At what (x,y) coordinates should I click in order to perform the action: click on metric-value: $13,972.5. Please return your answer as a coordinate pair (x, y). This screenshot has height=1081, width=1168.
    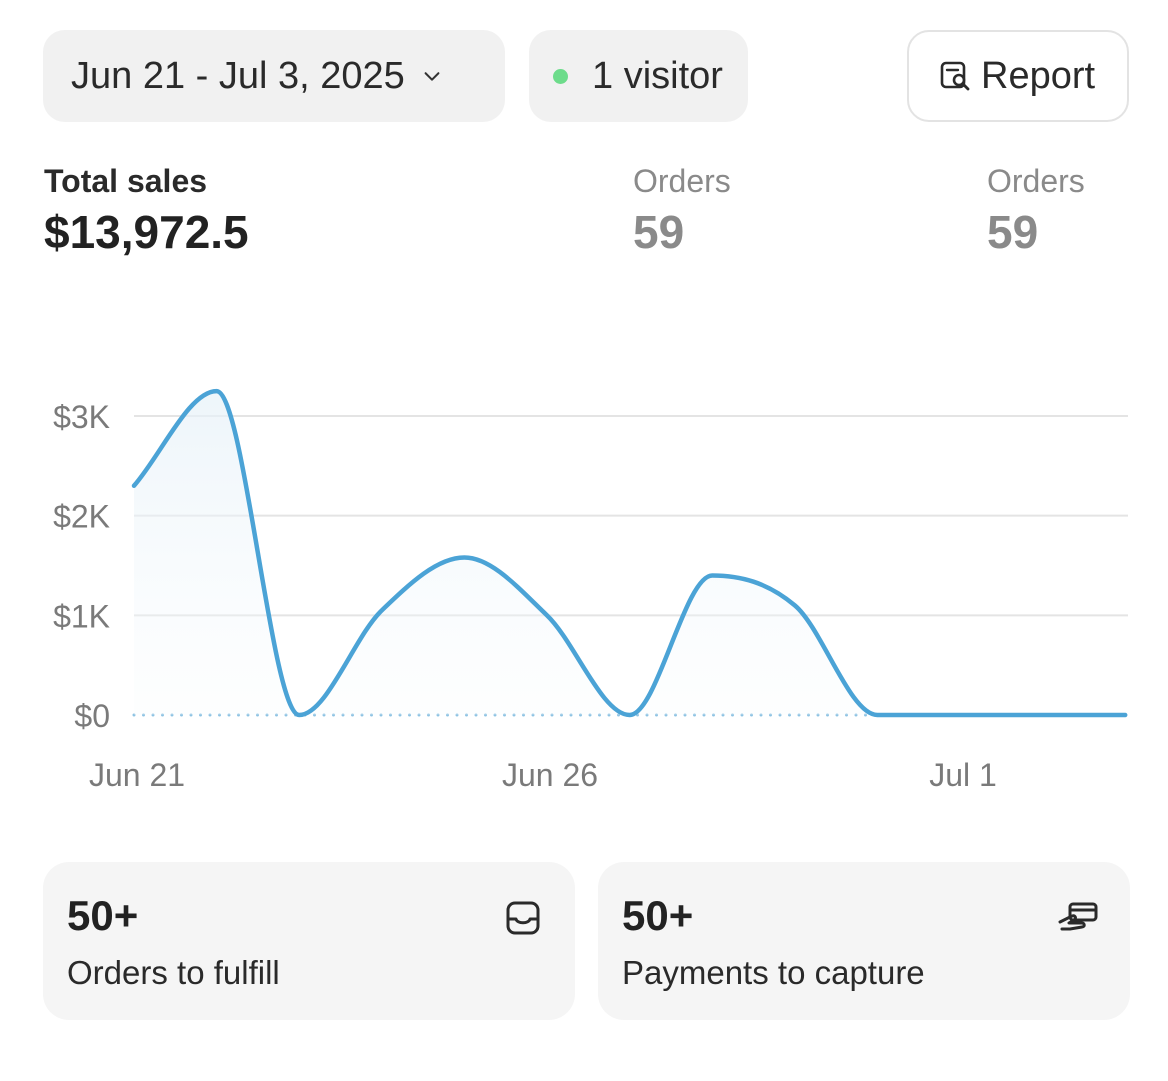
    Looking at the image, I should click on (146, 232).